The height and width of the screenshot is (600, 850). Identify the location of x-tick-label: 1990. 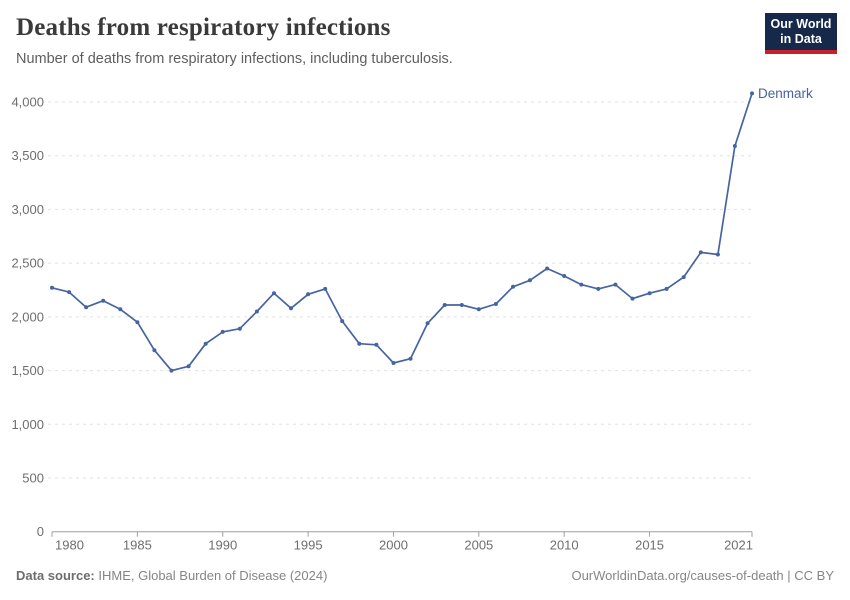
(222, 545).